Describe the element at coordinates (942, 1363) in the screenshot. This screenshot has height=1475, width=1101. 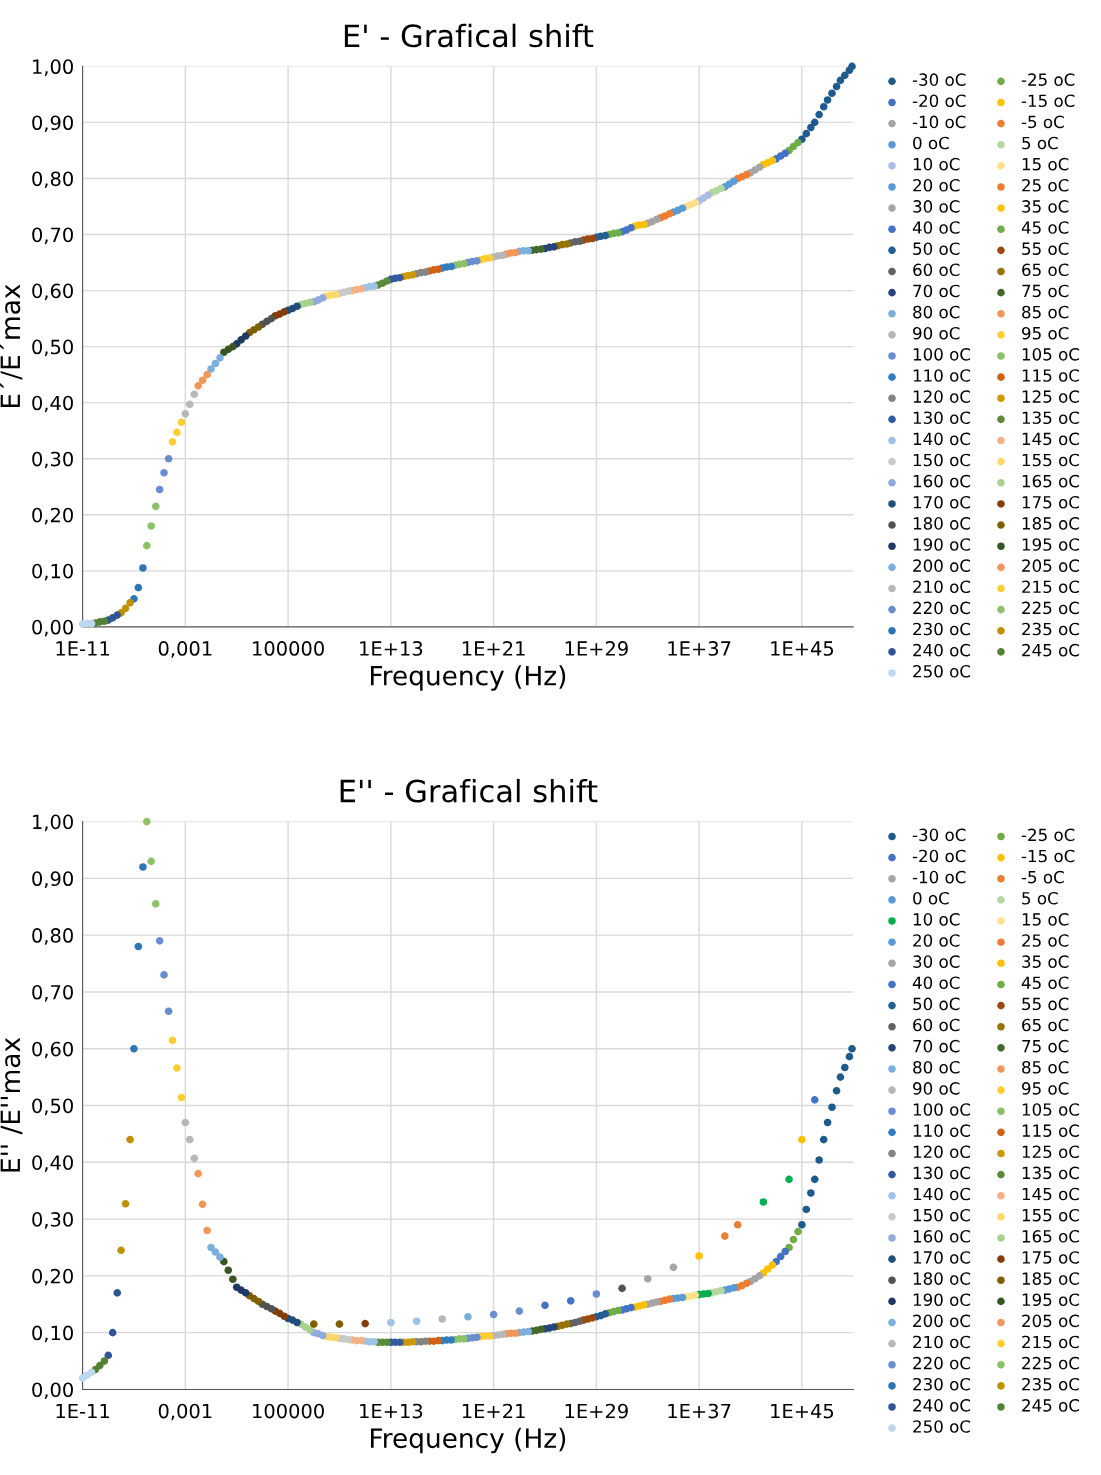
I see `legend-label: 220 oC` at that location.